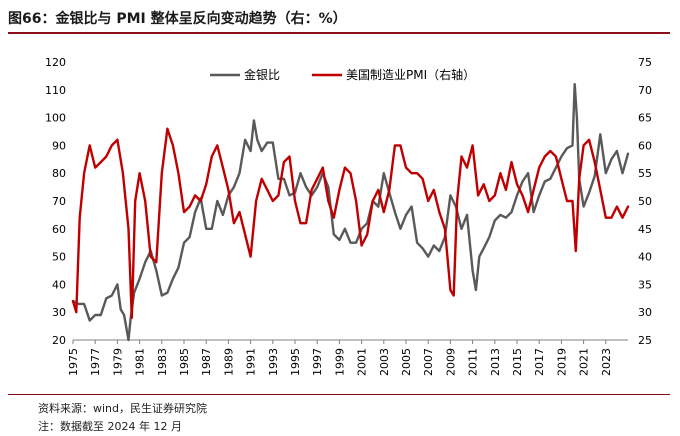 This screenshot has width=680, height=436. Describe the element at coordinates (55, 90) in the screenshot. I see `y-left-tick-label: 110` at that location.